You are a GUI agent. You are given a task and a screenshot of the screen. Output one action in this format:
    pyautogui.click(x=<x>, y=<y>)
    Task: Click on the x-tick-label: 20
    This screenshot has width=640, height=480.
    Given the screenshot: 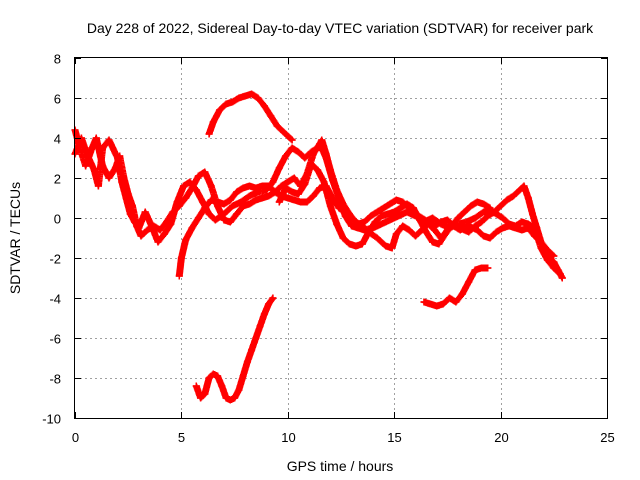 What is the action you would take?
    pyautogui.click(x=501, y=437)
    